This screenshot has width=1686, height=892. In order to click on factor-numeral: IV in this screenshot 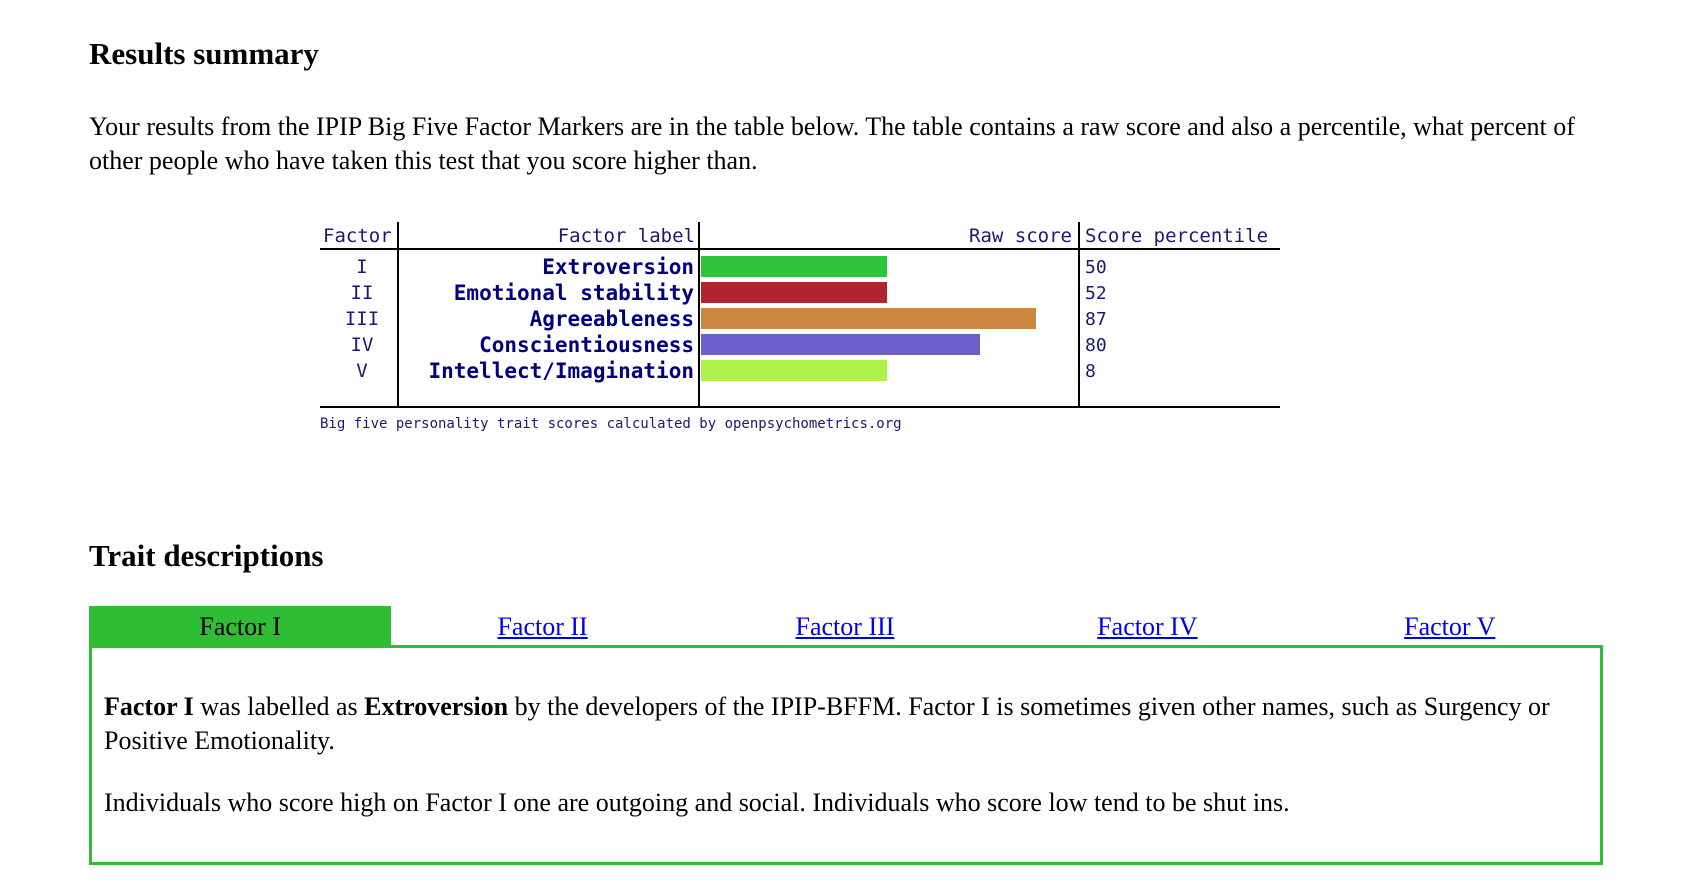, I will do `click(362, 345)`.